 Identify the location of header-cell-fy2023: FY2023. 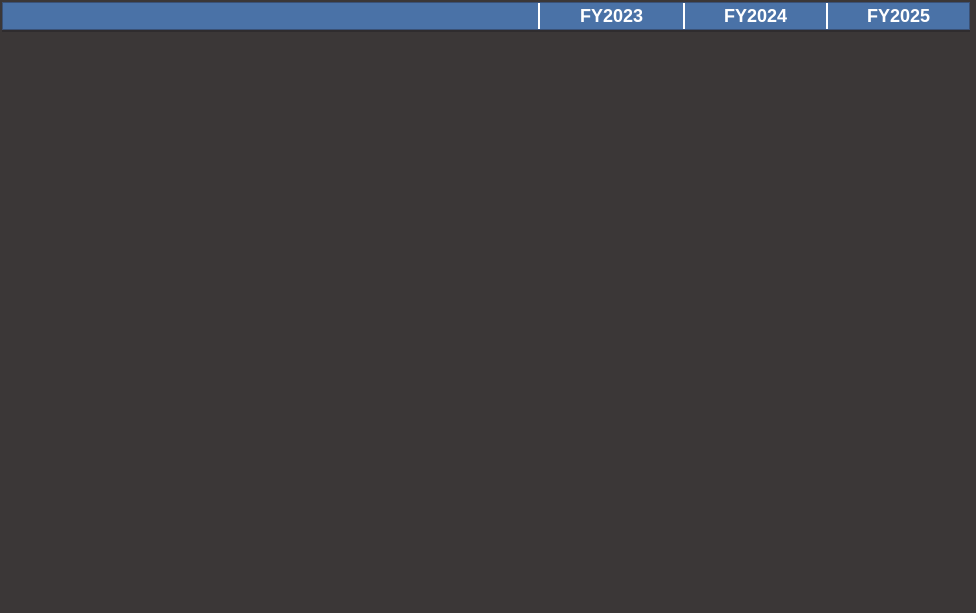
(610, 16).